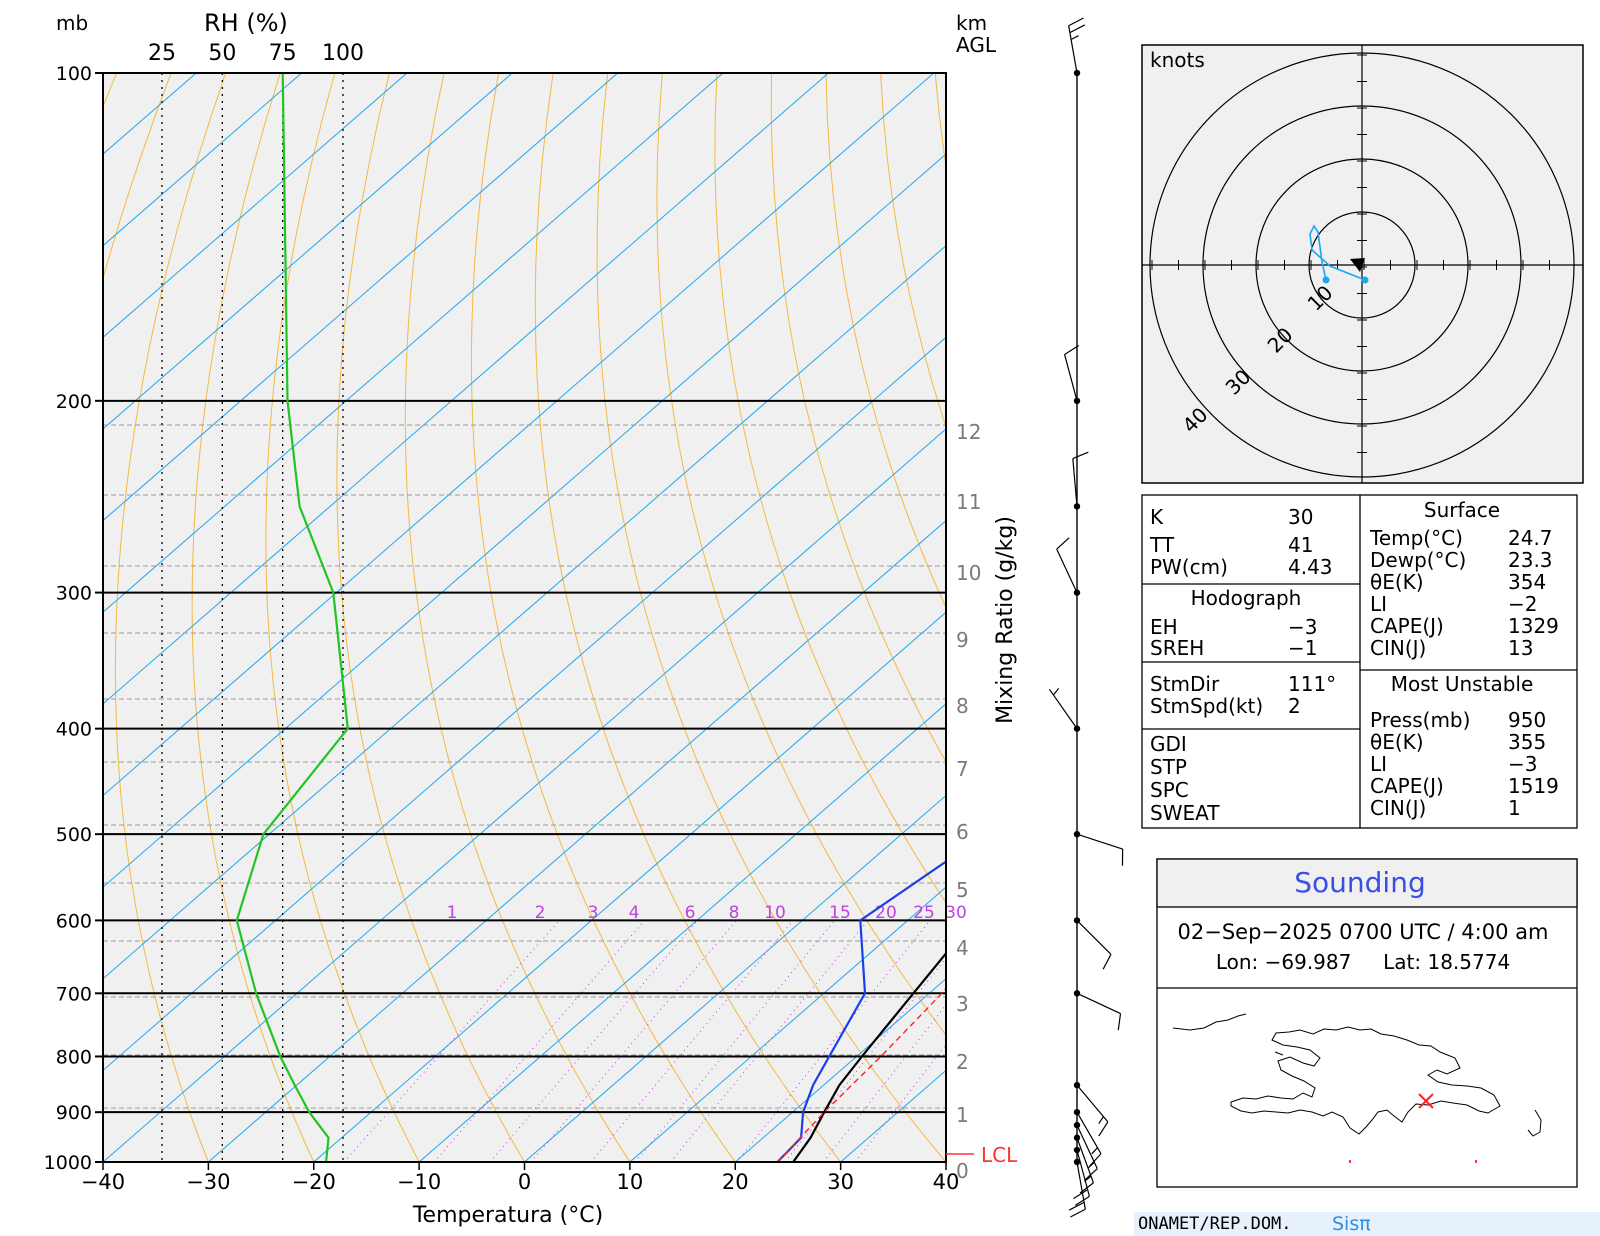 The height and width of the screenshot is (1236, 1600). Describe the element at coordinates (1162, 545) in the screenshot. I see `tt-index-label: TT` at that location.